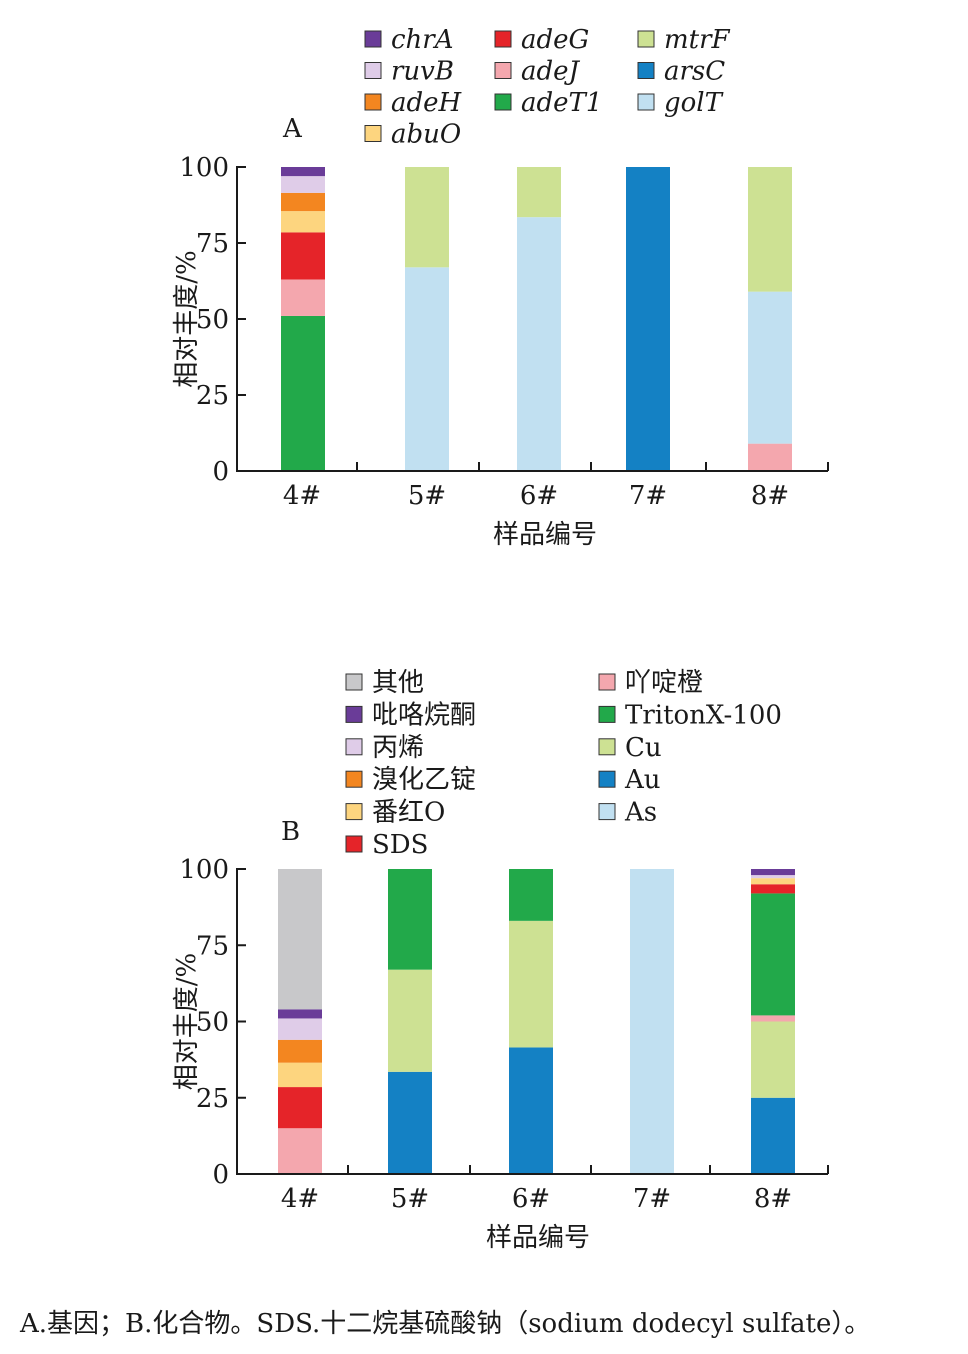  What do you see at coordinates (561, 103) in the screenshot?
I see `legend-label: adeT1` at bounding box center [561, 103].